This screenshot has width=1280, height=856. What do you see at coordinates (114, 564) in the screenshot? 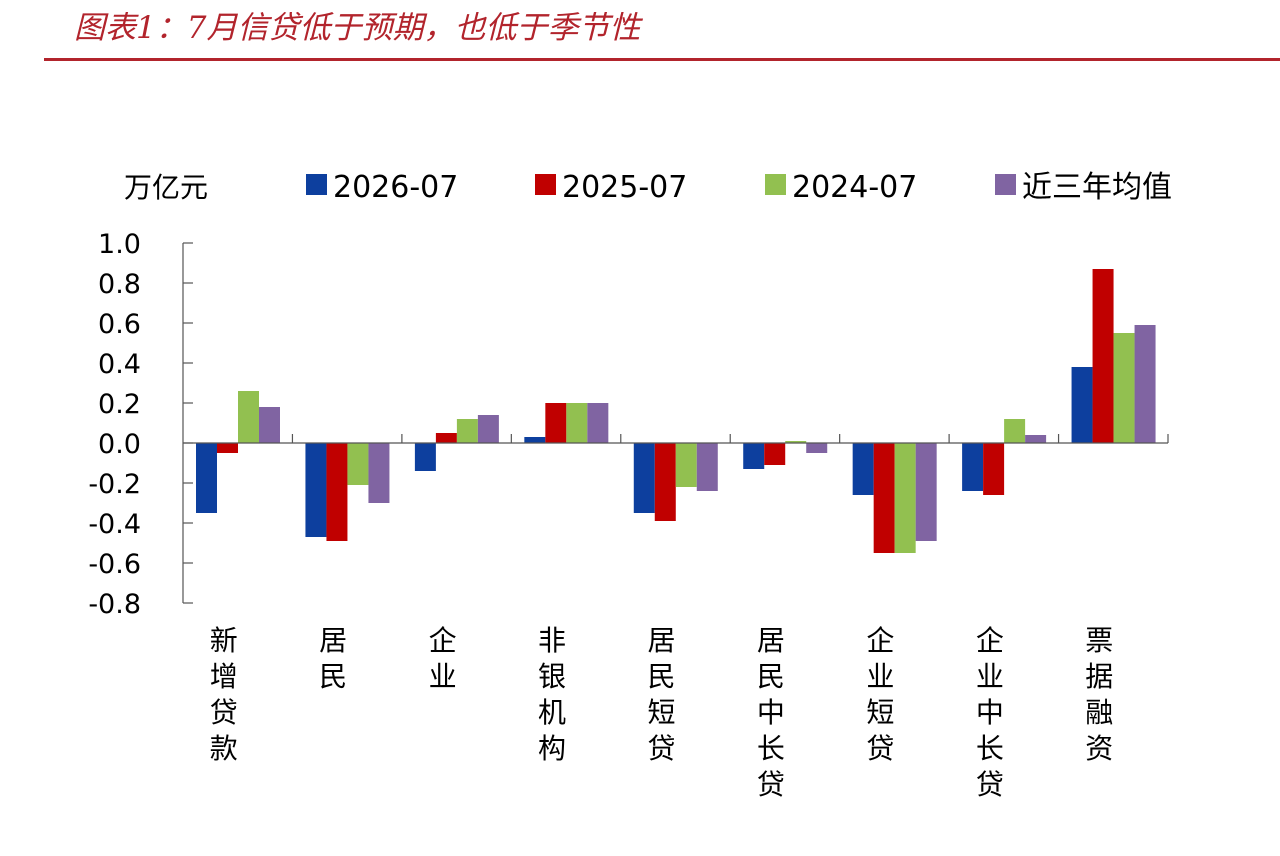
I see `y-tick-label: -0.6` at bounding box center [114, 564].